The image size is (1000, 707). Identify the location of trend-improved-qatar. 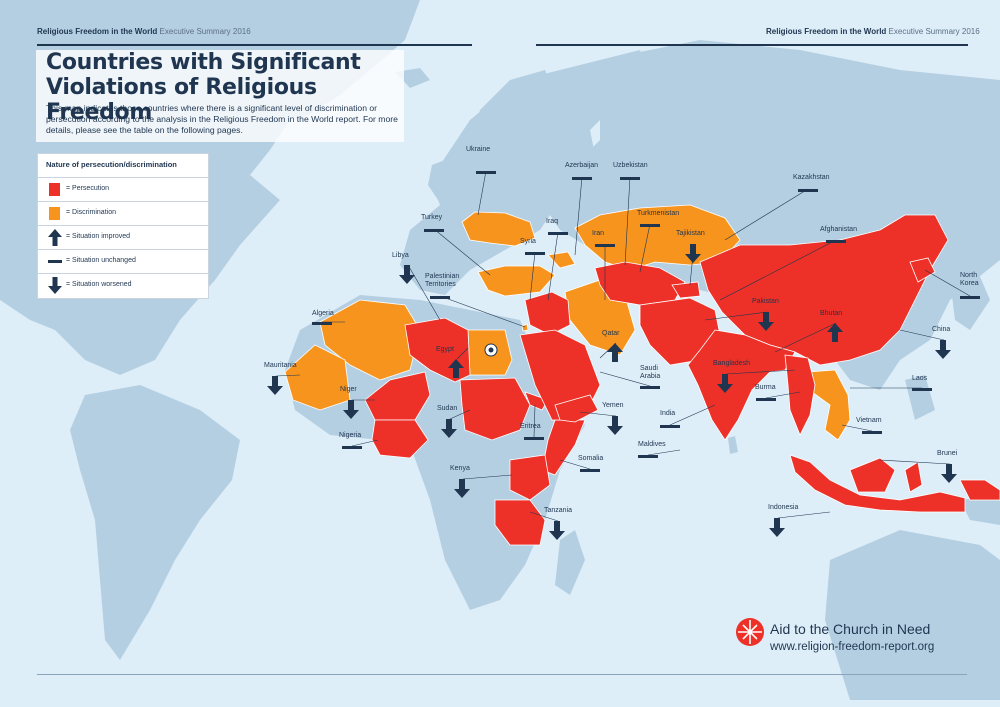
(615, 352).